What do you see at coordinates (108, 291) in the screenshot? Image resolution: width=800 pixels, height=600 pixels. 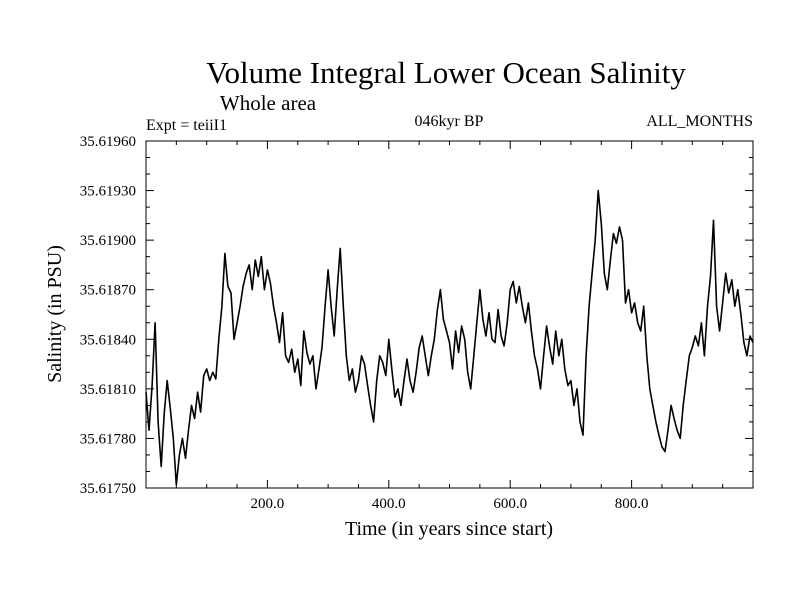 I see `y-tick-label: 35.61870` at bounding box center [108, 291].